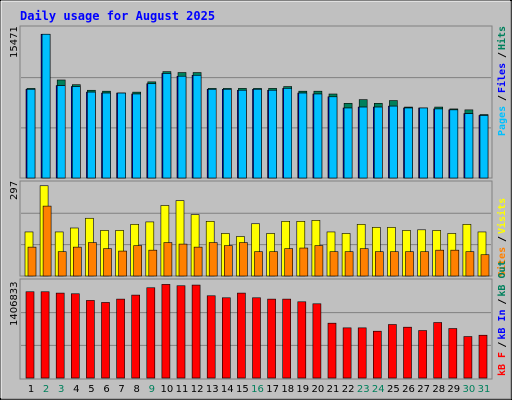 The height and width of the screenshot is (400, 512). I want to click on x-tick-label: 21, so click(333, 389).